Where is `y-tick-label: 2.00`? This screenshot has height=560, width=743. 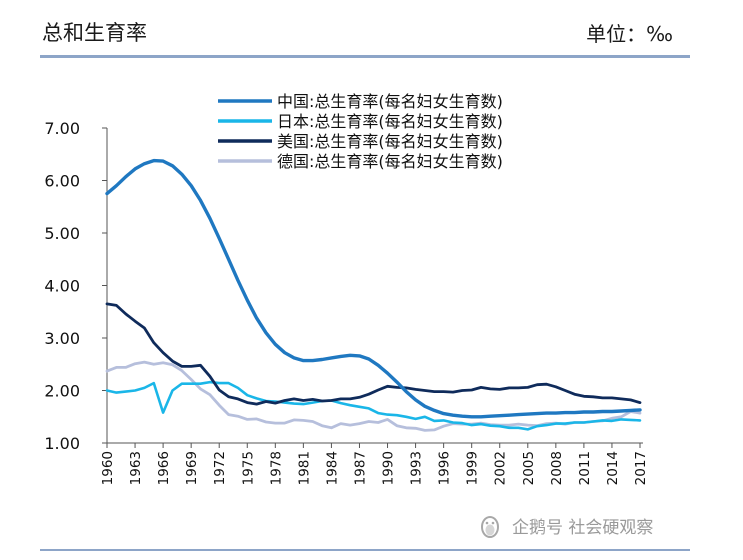 y-tick-label: 2.00 is located at coordinates (62, 391).